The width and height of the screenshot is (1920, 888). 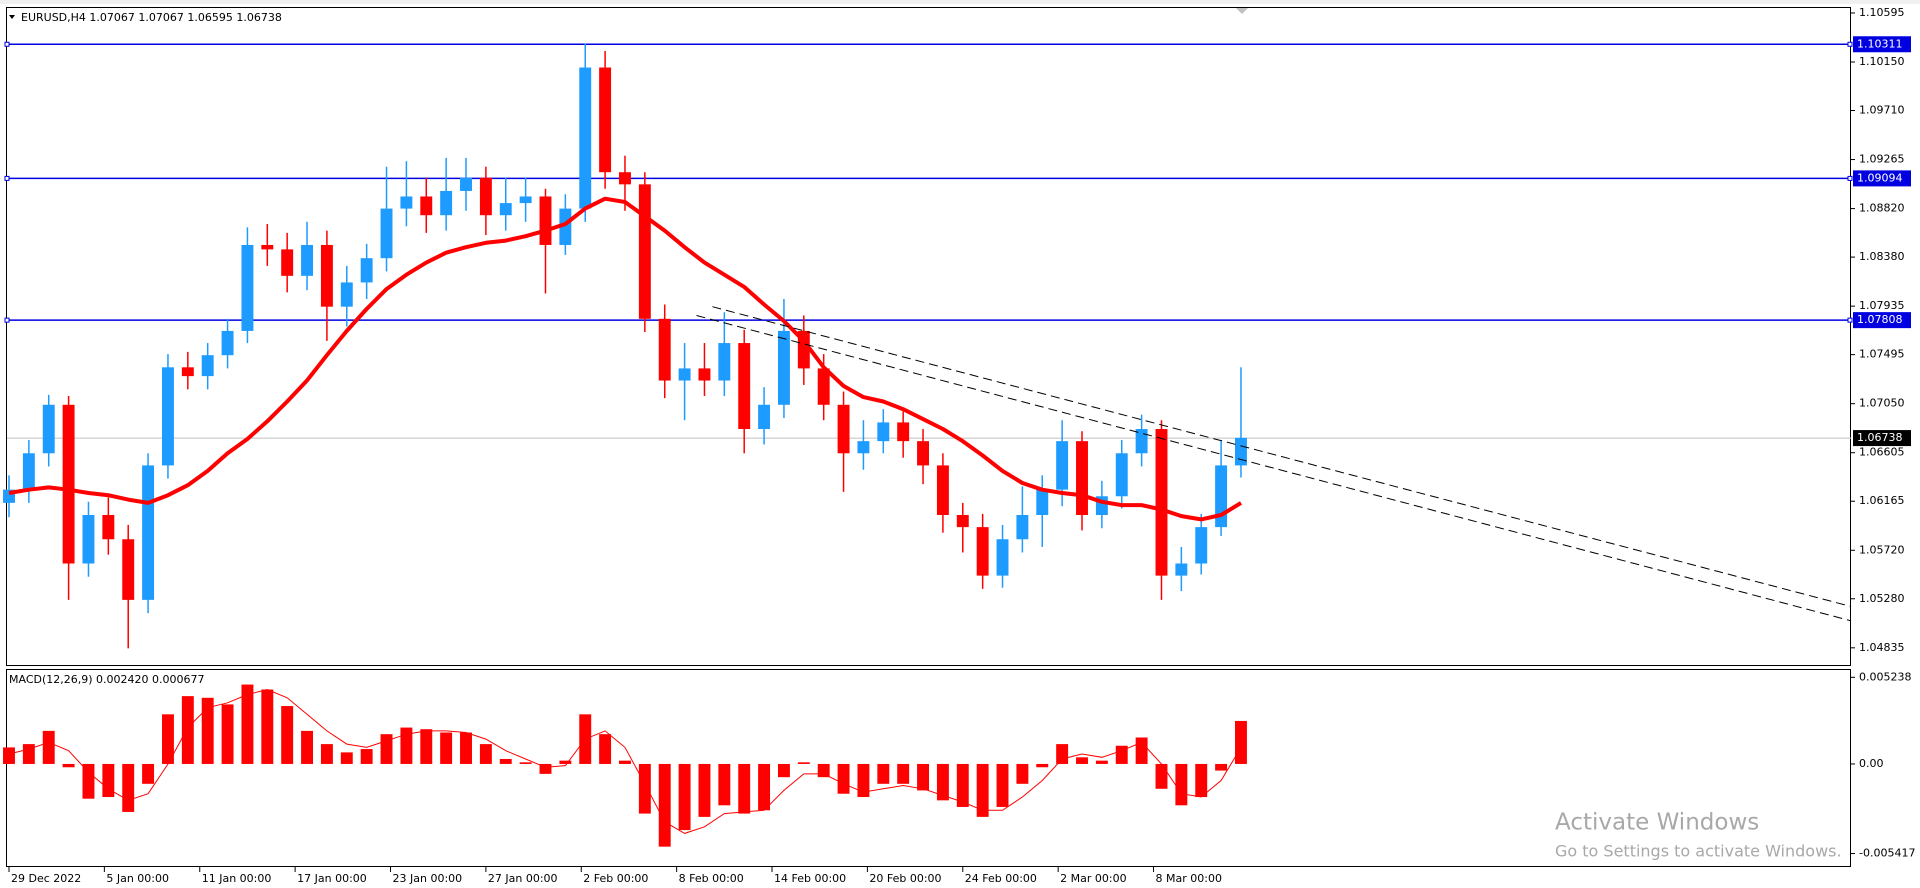 I want to click on level-label: 1.10311, so click(x=1880, y=43).